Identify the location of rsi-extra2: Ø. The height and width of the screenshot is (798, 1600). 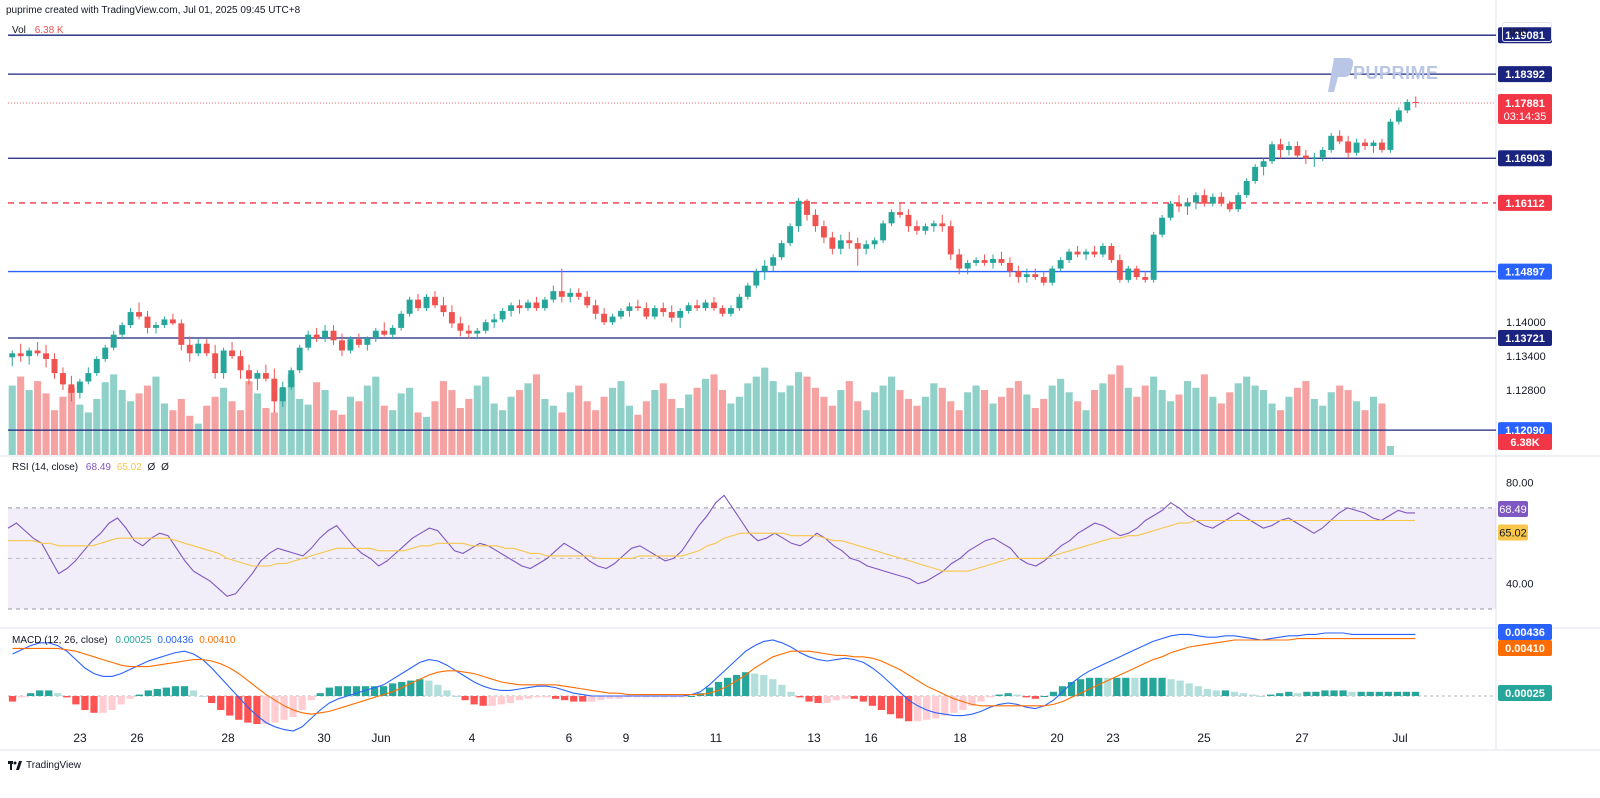
(165, 467).